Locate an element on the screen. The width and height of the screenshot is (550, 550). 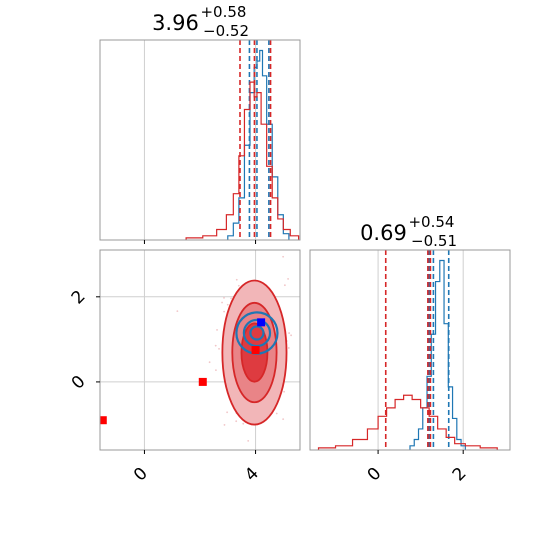
x-tick-label: 2 is located at coordinates (460, 475).